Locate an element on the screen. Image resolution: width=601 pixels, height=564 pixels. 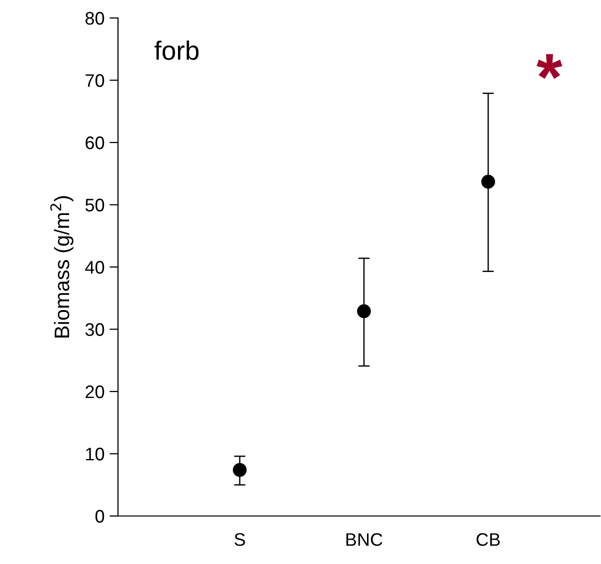
y-tick-label: 50 is located at coordinates (94, 205).